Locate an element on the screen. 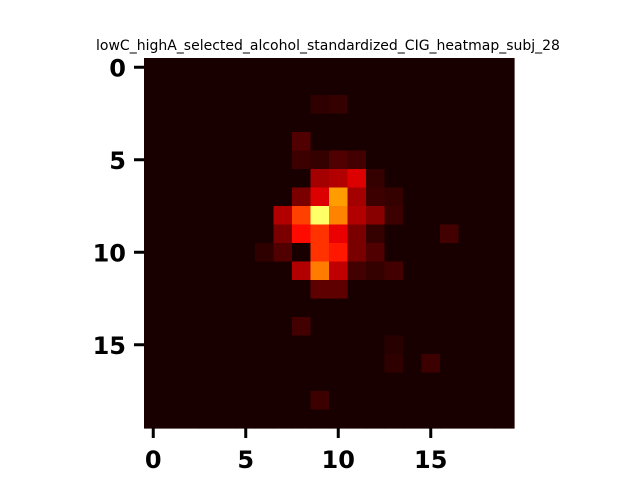 This screenshot has height=480, width=640. heatmap-cell-r6-c18 is located at coordinates (487, 179).